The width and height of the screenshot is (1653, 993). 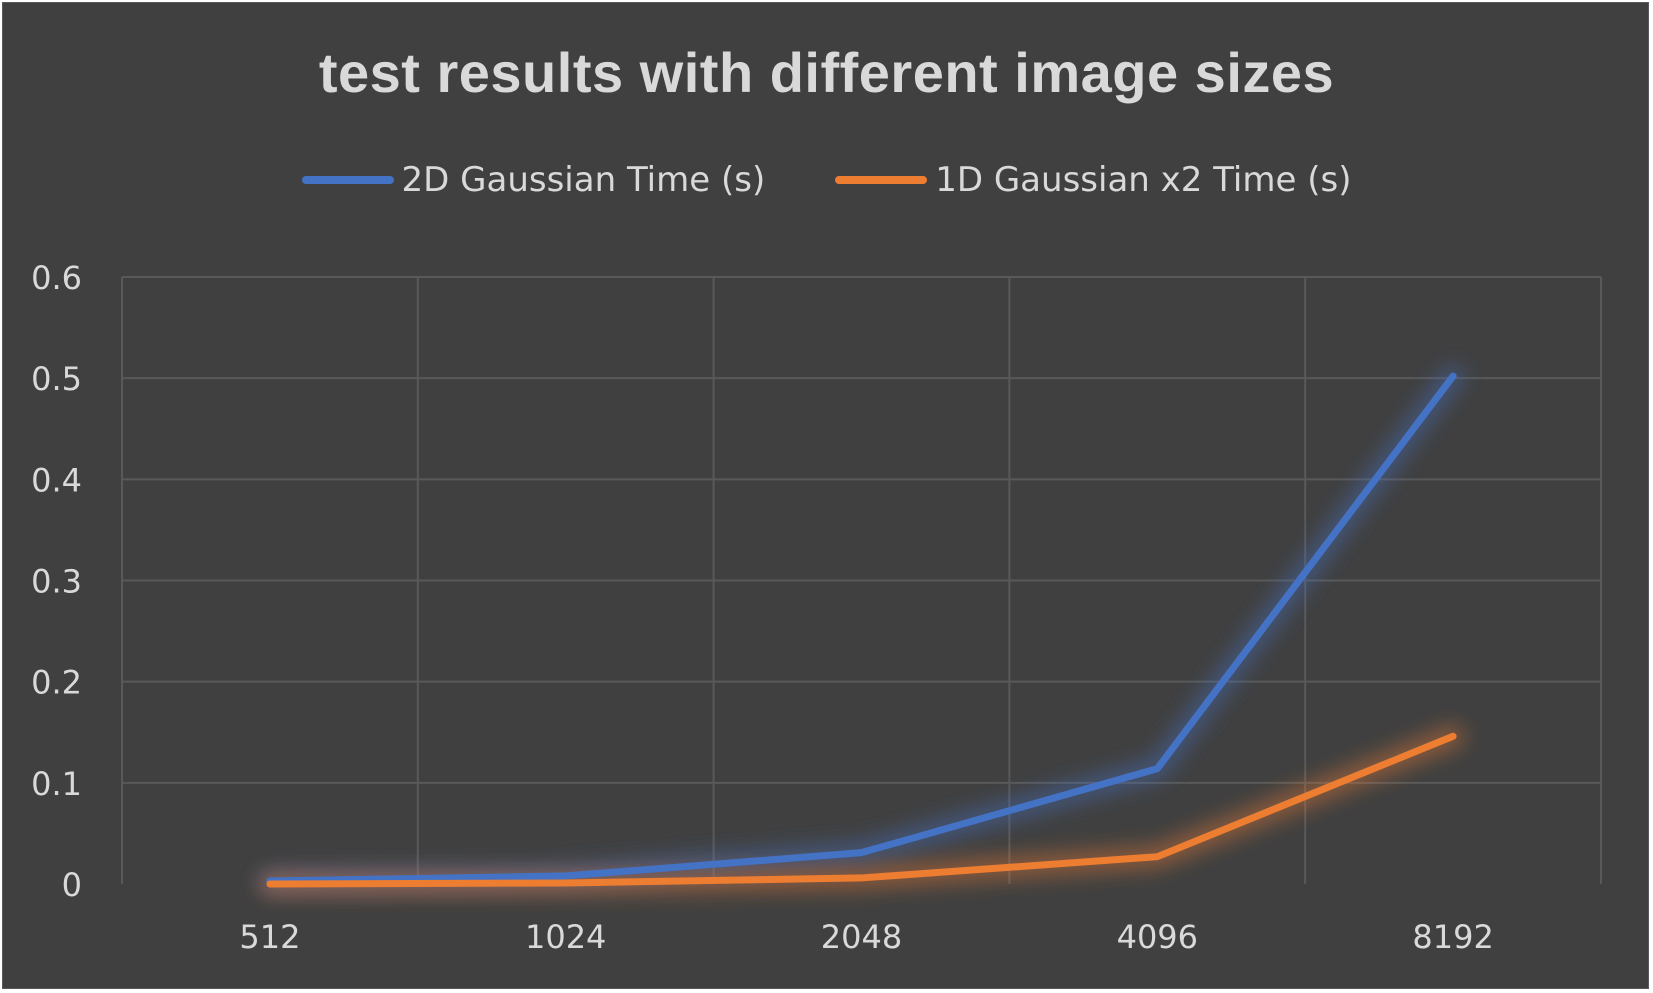 I want to click on legend-label-series-2: 1D Gaussian x2 Time (s), so click(x=1143, y=180).